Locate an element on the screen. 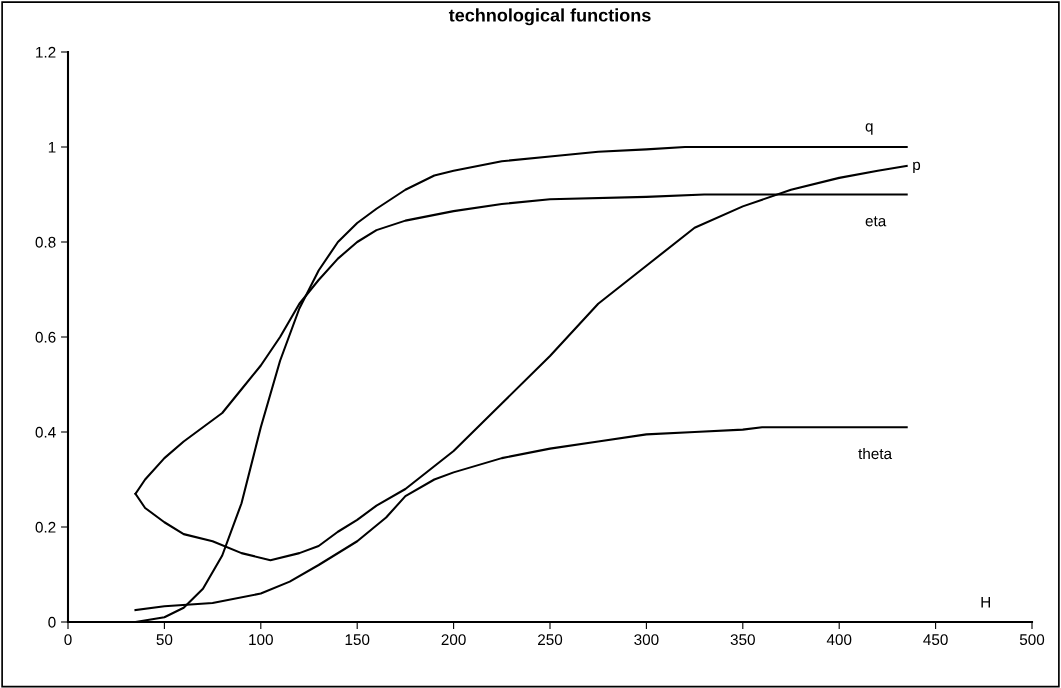 Image resolution: width=1061 pixels, height=688 pixels. y-tick-label: 0 is located at coordinates (52, 622).